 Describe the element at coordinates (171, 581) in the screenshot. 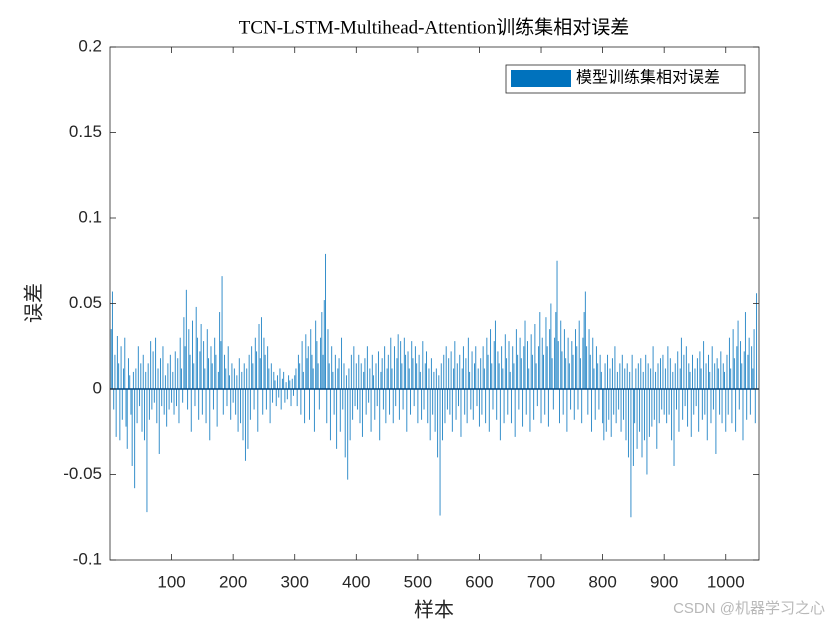

I see `x-tick-label: 100` at that location.